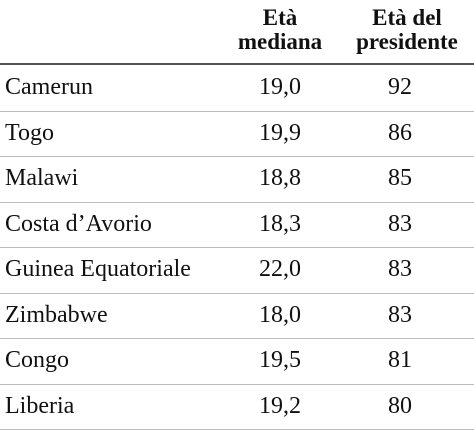 This screenshot has width=474, height=435. What do you see at coordinates (78, 223) in the screenshot?
I see `row-label: Costa d’Avorio` at bounding box center [78, 223].